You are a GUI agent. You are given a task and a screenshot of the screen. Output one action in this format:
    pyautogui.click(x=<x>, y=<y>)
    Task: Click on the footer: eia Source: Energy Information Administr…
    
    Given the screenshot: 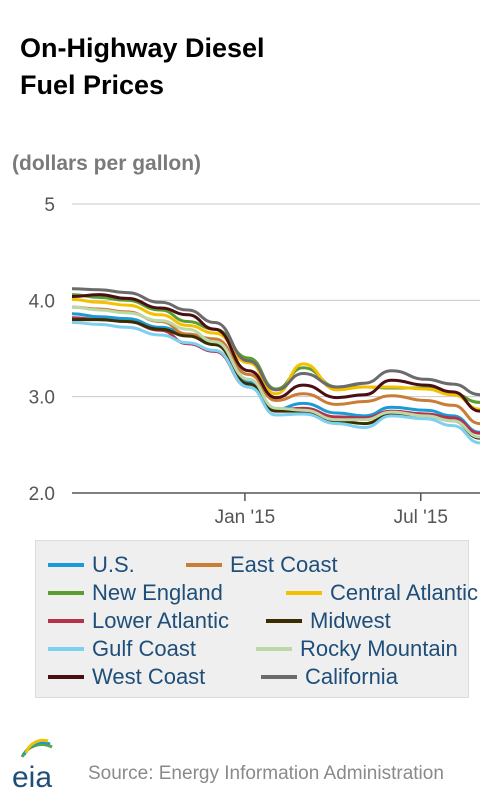 What is the action you would take?
    pyautogui.click(x=250, y=765)
    